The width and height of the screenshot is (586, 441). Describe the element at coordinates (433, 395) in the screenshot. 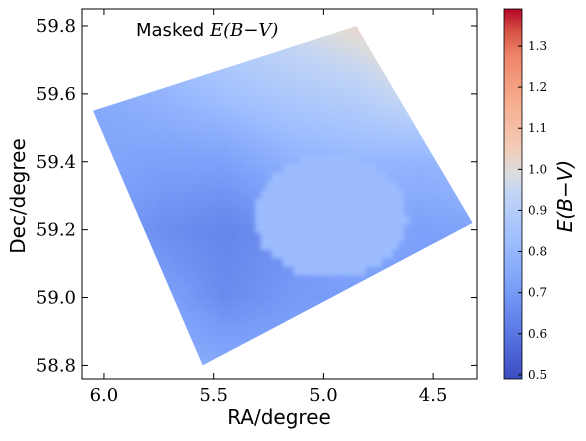

I see `x-tick-label: 4.5` at that location.